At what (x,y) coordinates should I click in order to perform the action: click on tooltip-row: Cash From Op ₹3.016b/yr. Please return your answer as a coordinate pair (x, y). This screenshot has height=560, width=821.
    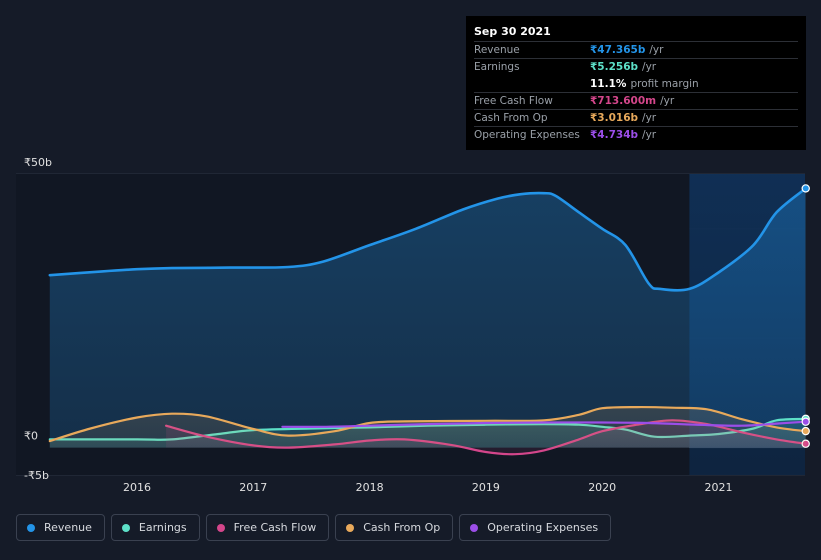
    Looking at the image, I should click on (636, 117).